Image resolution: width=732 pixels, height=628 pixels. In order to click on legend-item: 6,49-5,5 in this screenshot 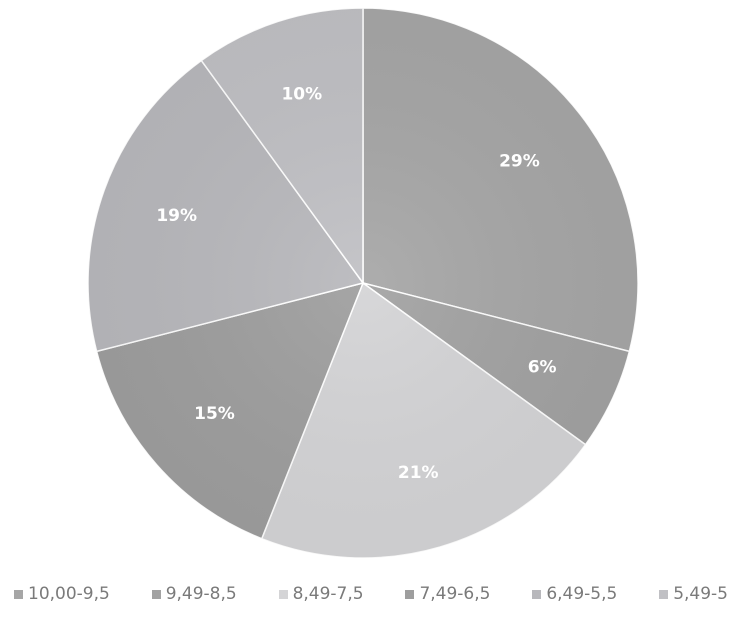, I will do `click(574, 594)`.